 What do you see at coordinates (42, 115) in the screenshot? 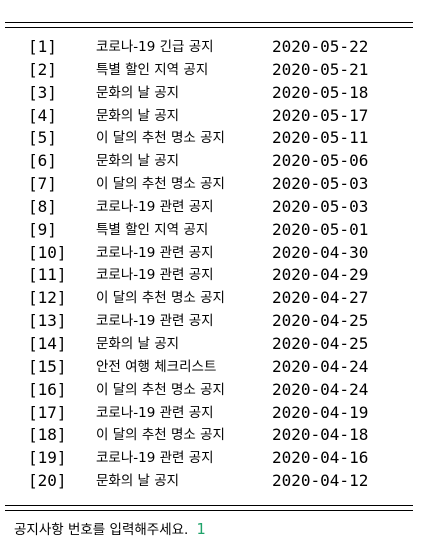
I see `notice-number: [4]` at bounding box center [42, 115].